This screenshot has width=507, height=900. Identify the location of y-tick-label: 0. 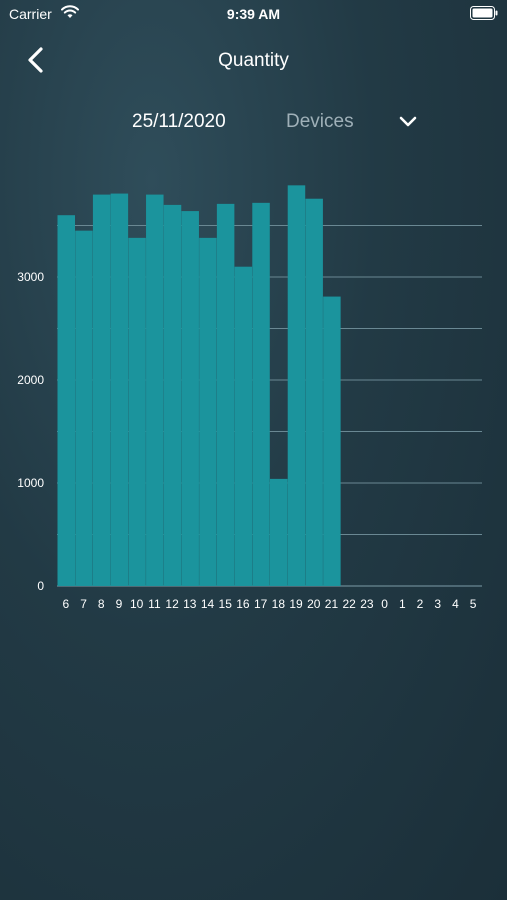
(40, 586).